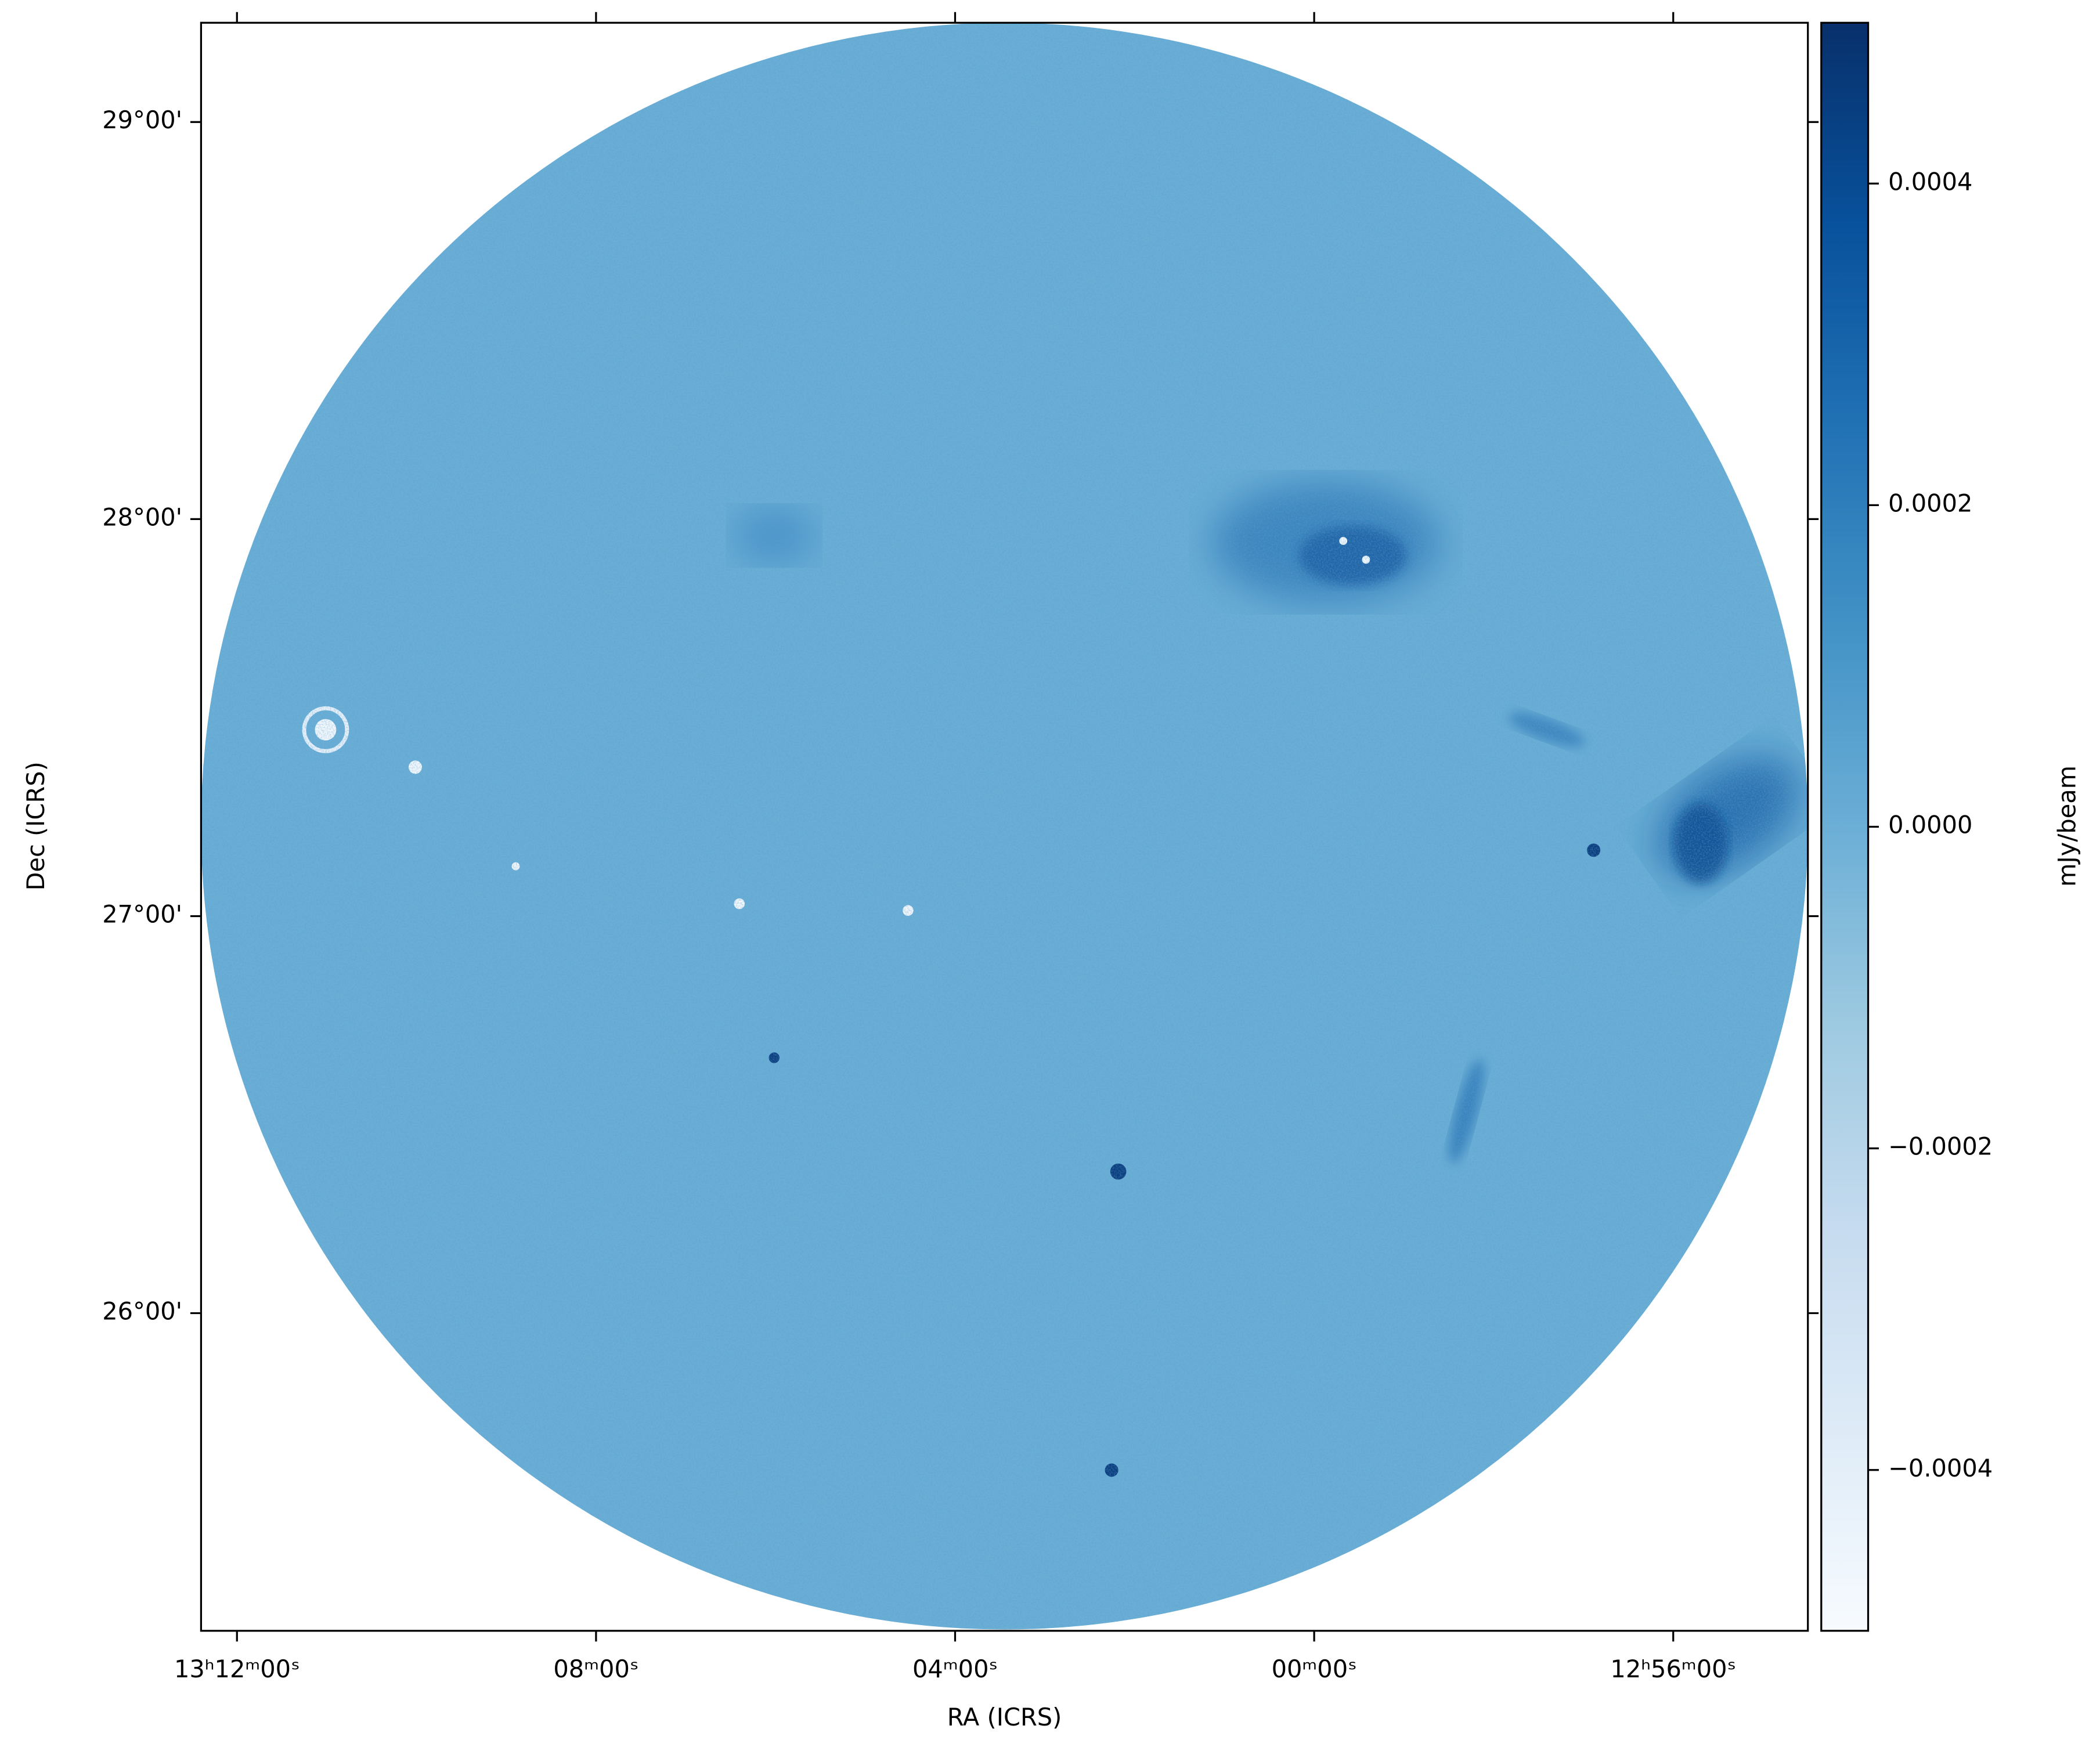  Describe the element at coordinates (1930, 503) in the screenshot. I see `colorbar-tick-label: 0.0002` at that location.